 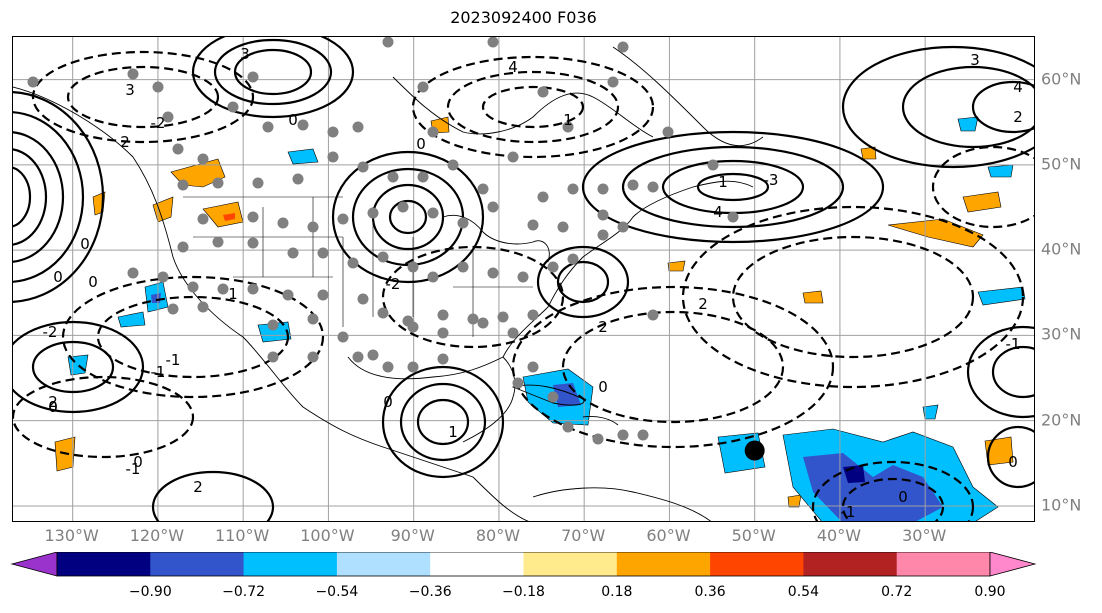 I want to click on coastline-hispaniola, so click(x=600, y=421).